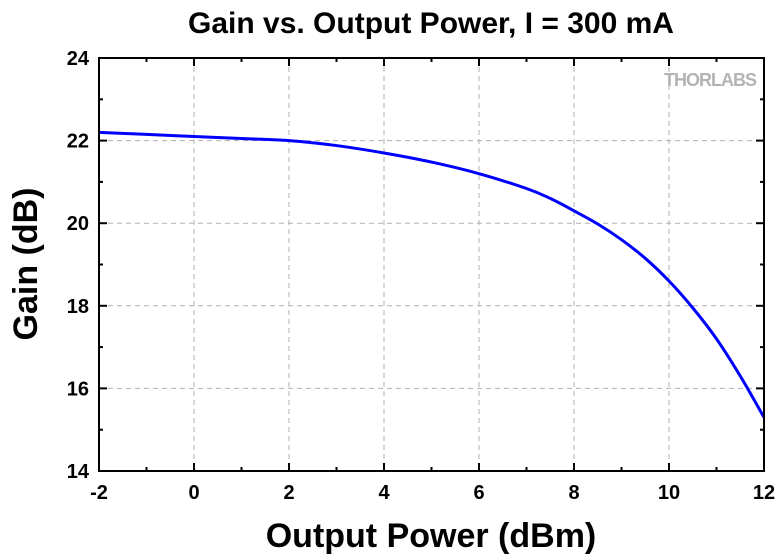 The height and width of the screenshot is (556, 780). Describe the element at coordinates (78, 389) in the screenshot. I see `y-tick-label: 16` at that location.